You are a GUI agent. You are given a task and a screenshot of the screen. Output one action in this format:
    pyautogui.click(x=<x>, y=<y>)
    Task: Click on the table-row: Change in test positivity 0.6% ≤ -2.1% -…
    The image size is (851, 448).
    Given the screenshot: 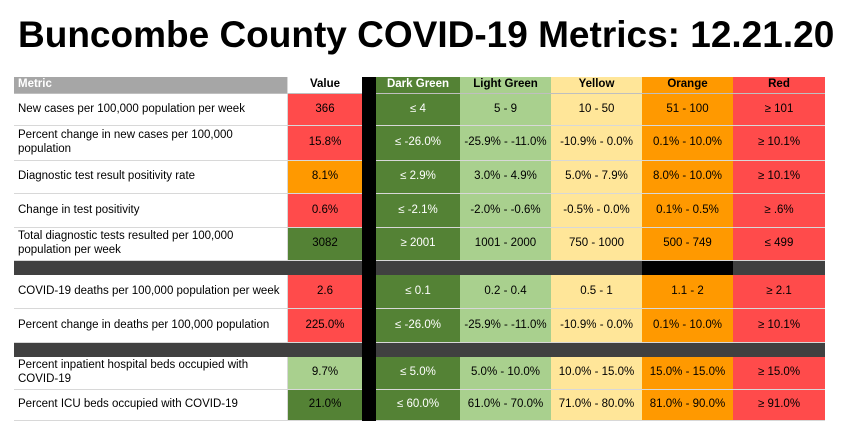 What is the action you would take?
    pyautogui.click(x=419, y=211)
    